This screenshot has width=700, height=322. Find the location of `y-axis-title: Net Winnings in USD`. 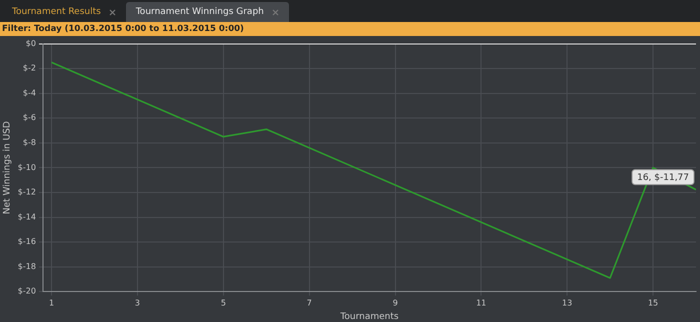

y-axis-title: Net Winnings in USD is located at coordinates (7, 167).